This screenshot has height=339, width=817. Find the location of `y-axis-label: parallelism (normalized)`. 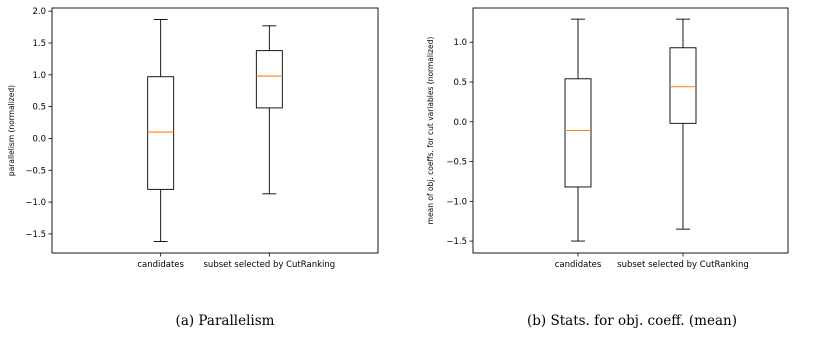

y-axis-label: parallelism (normalized) is located at coordinates (11, 130).